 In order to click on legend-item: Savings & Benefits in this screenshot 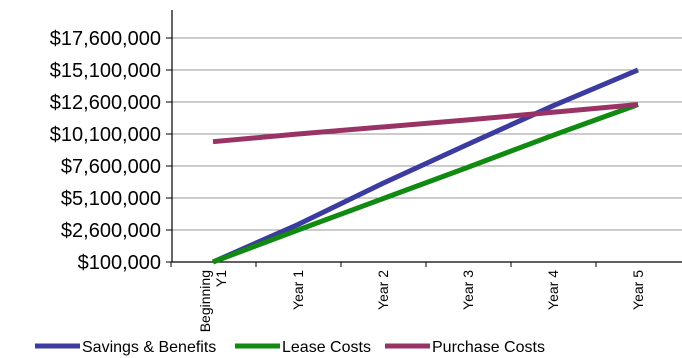, I will do `click(125, 347)`.